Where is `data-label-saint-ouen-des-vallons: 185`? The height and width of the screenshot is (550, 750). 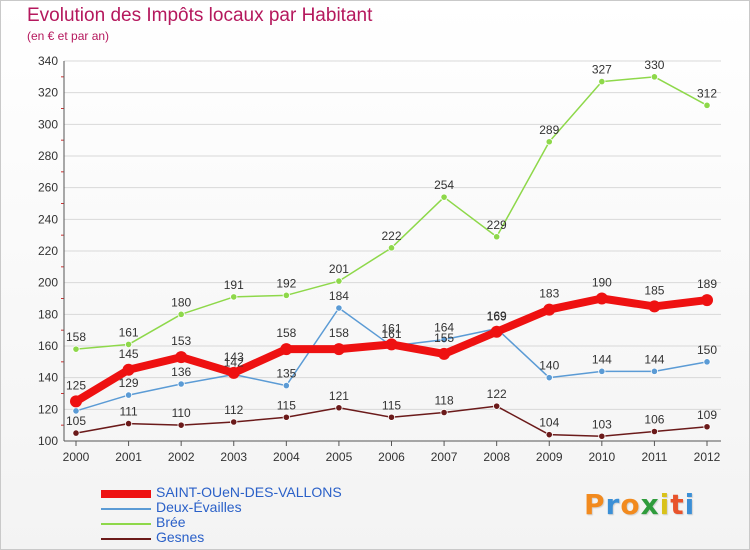
data-label-saint-ouen-des-vallons: 185 is located at coordinates (654, 290).